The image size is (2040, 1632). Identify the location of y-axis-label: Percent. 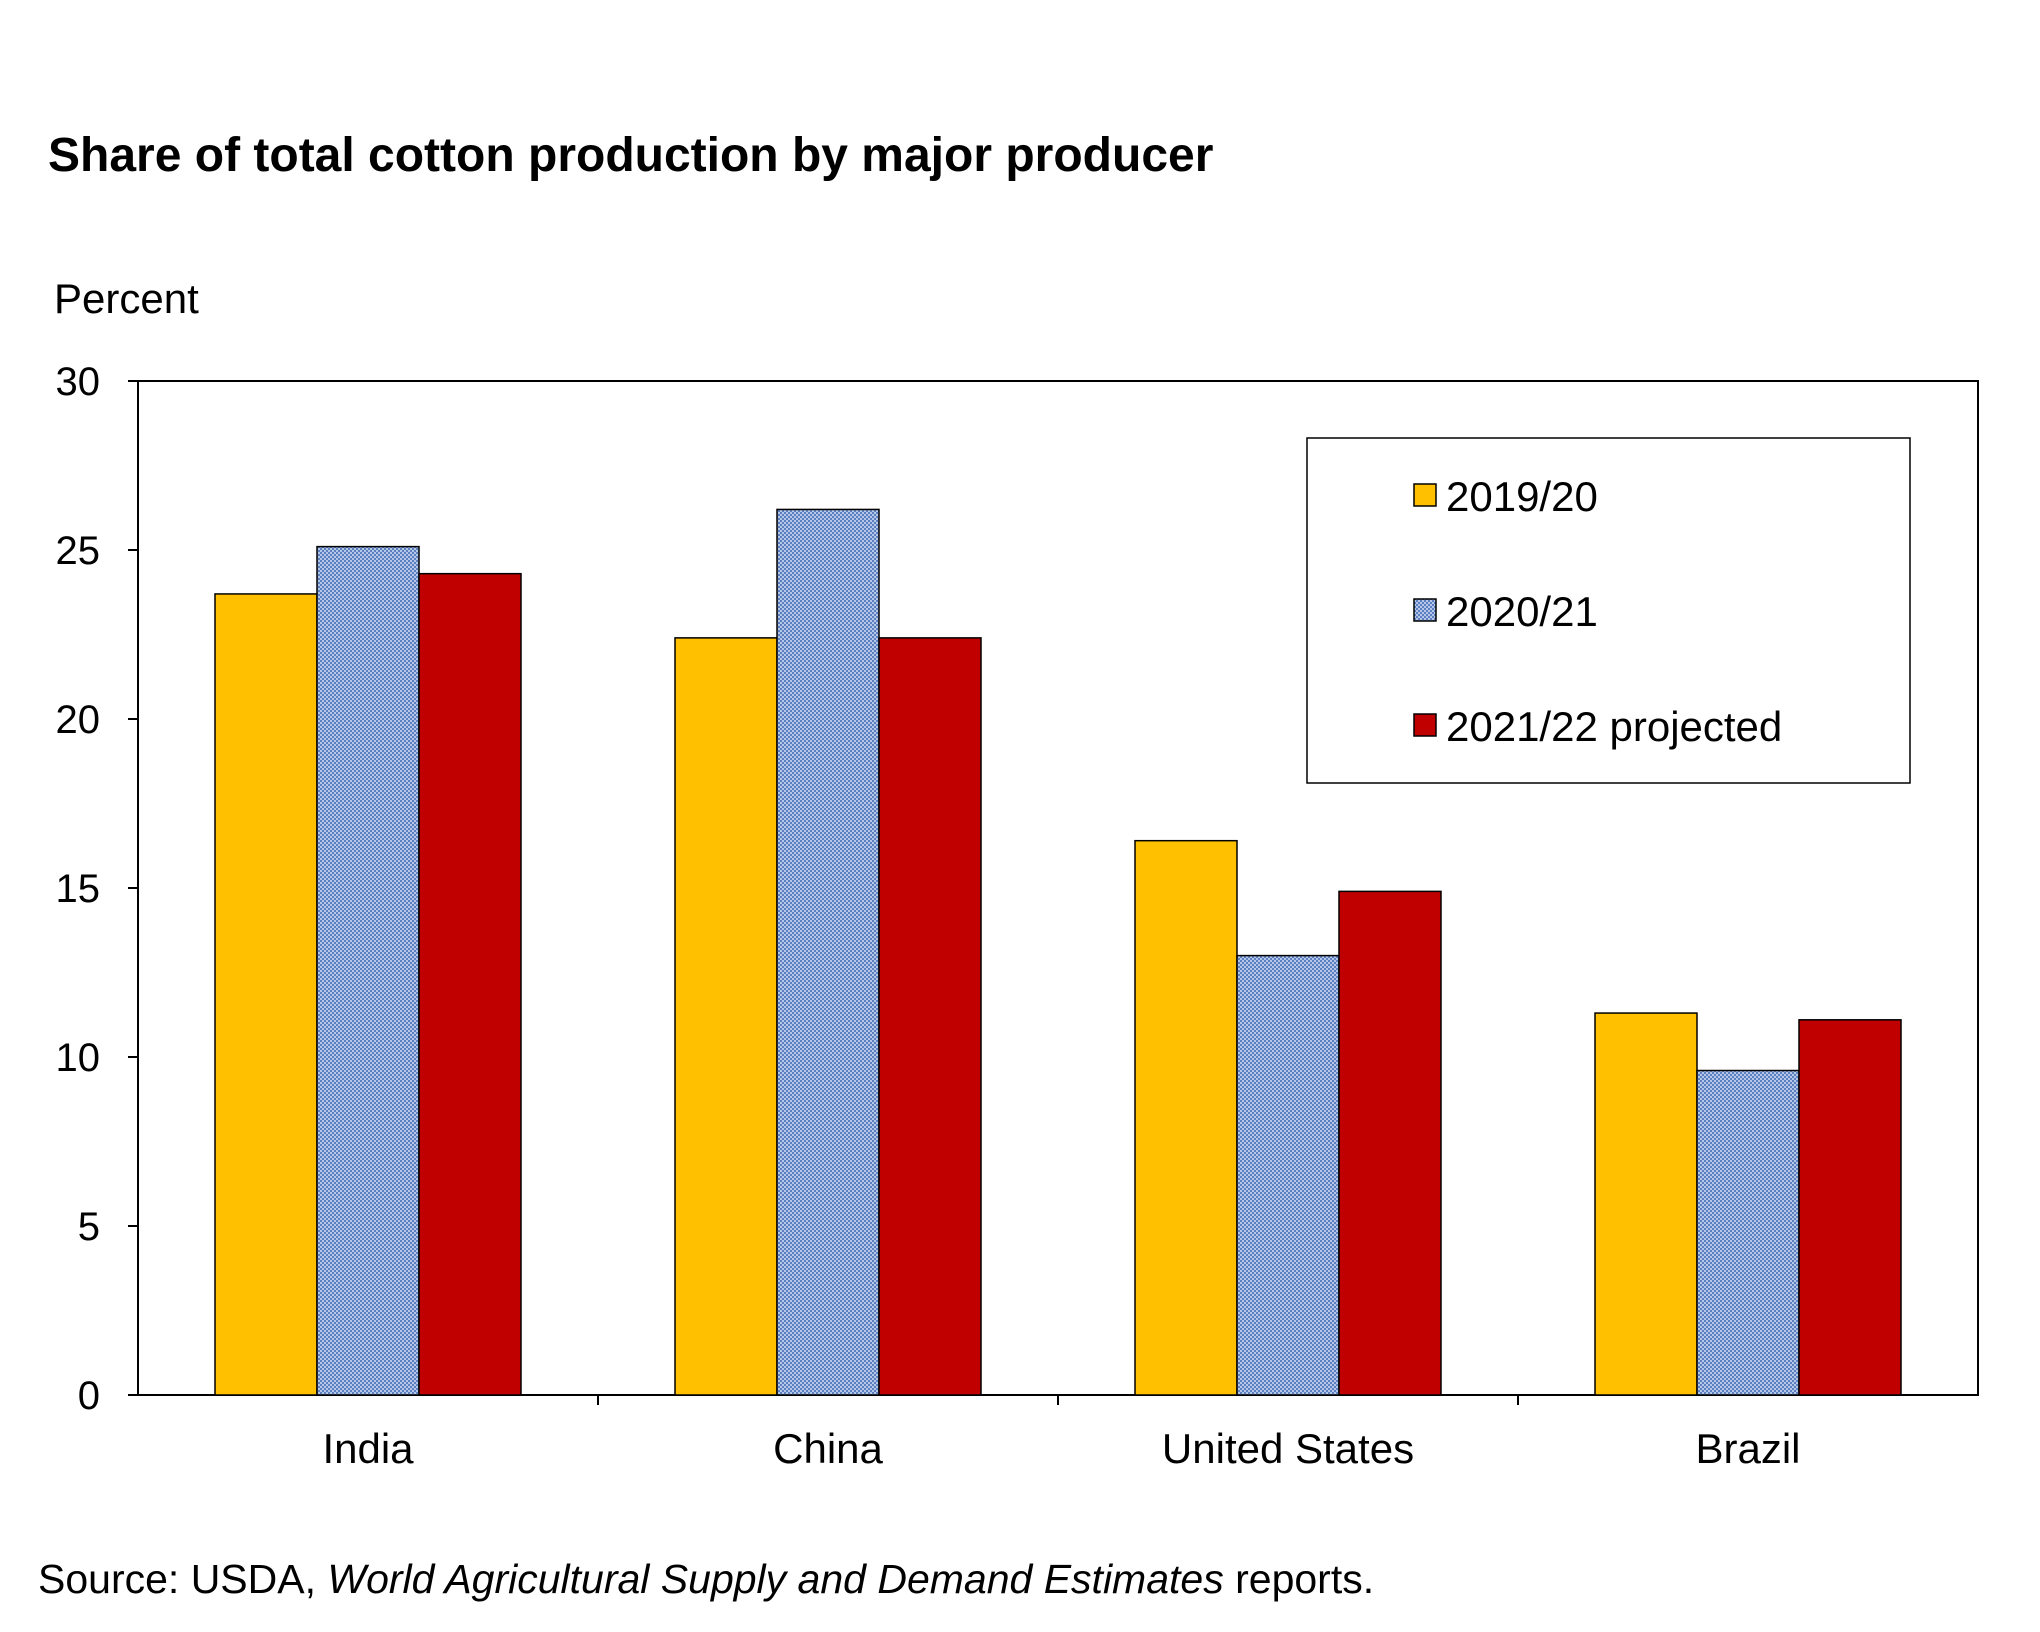
(126, 298).